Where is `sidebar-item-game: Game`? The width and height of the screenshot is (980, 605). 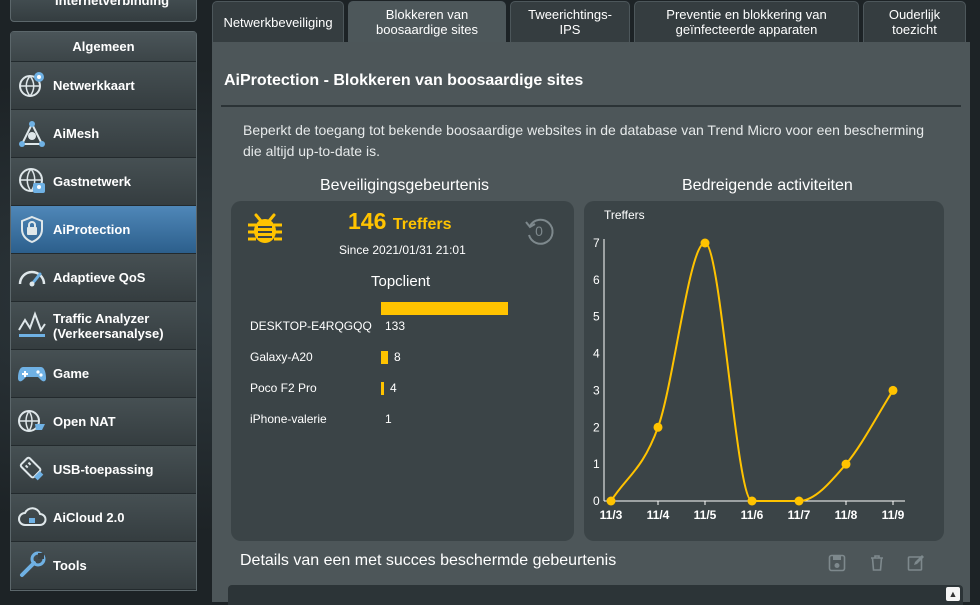
sidebar-item-game: Game is located at coordinates (103, 374).